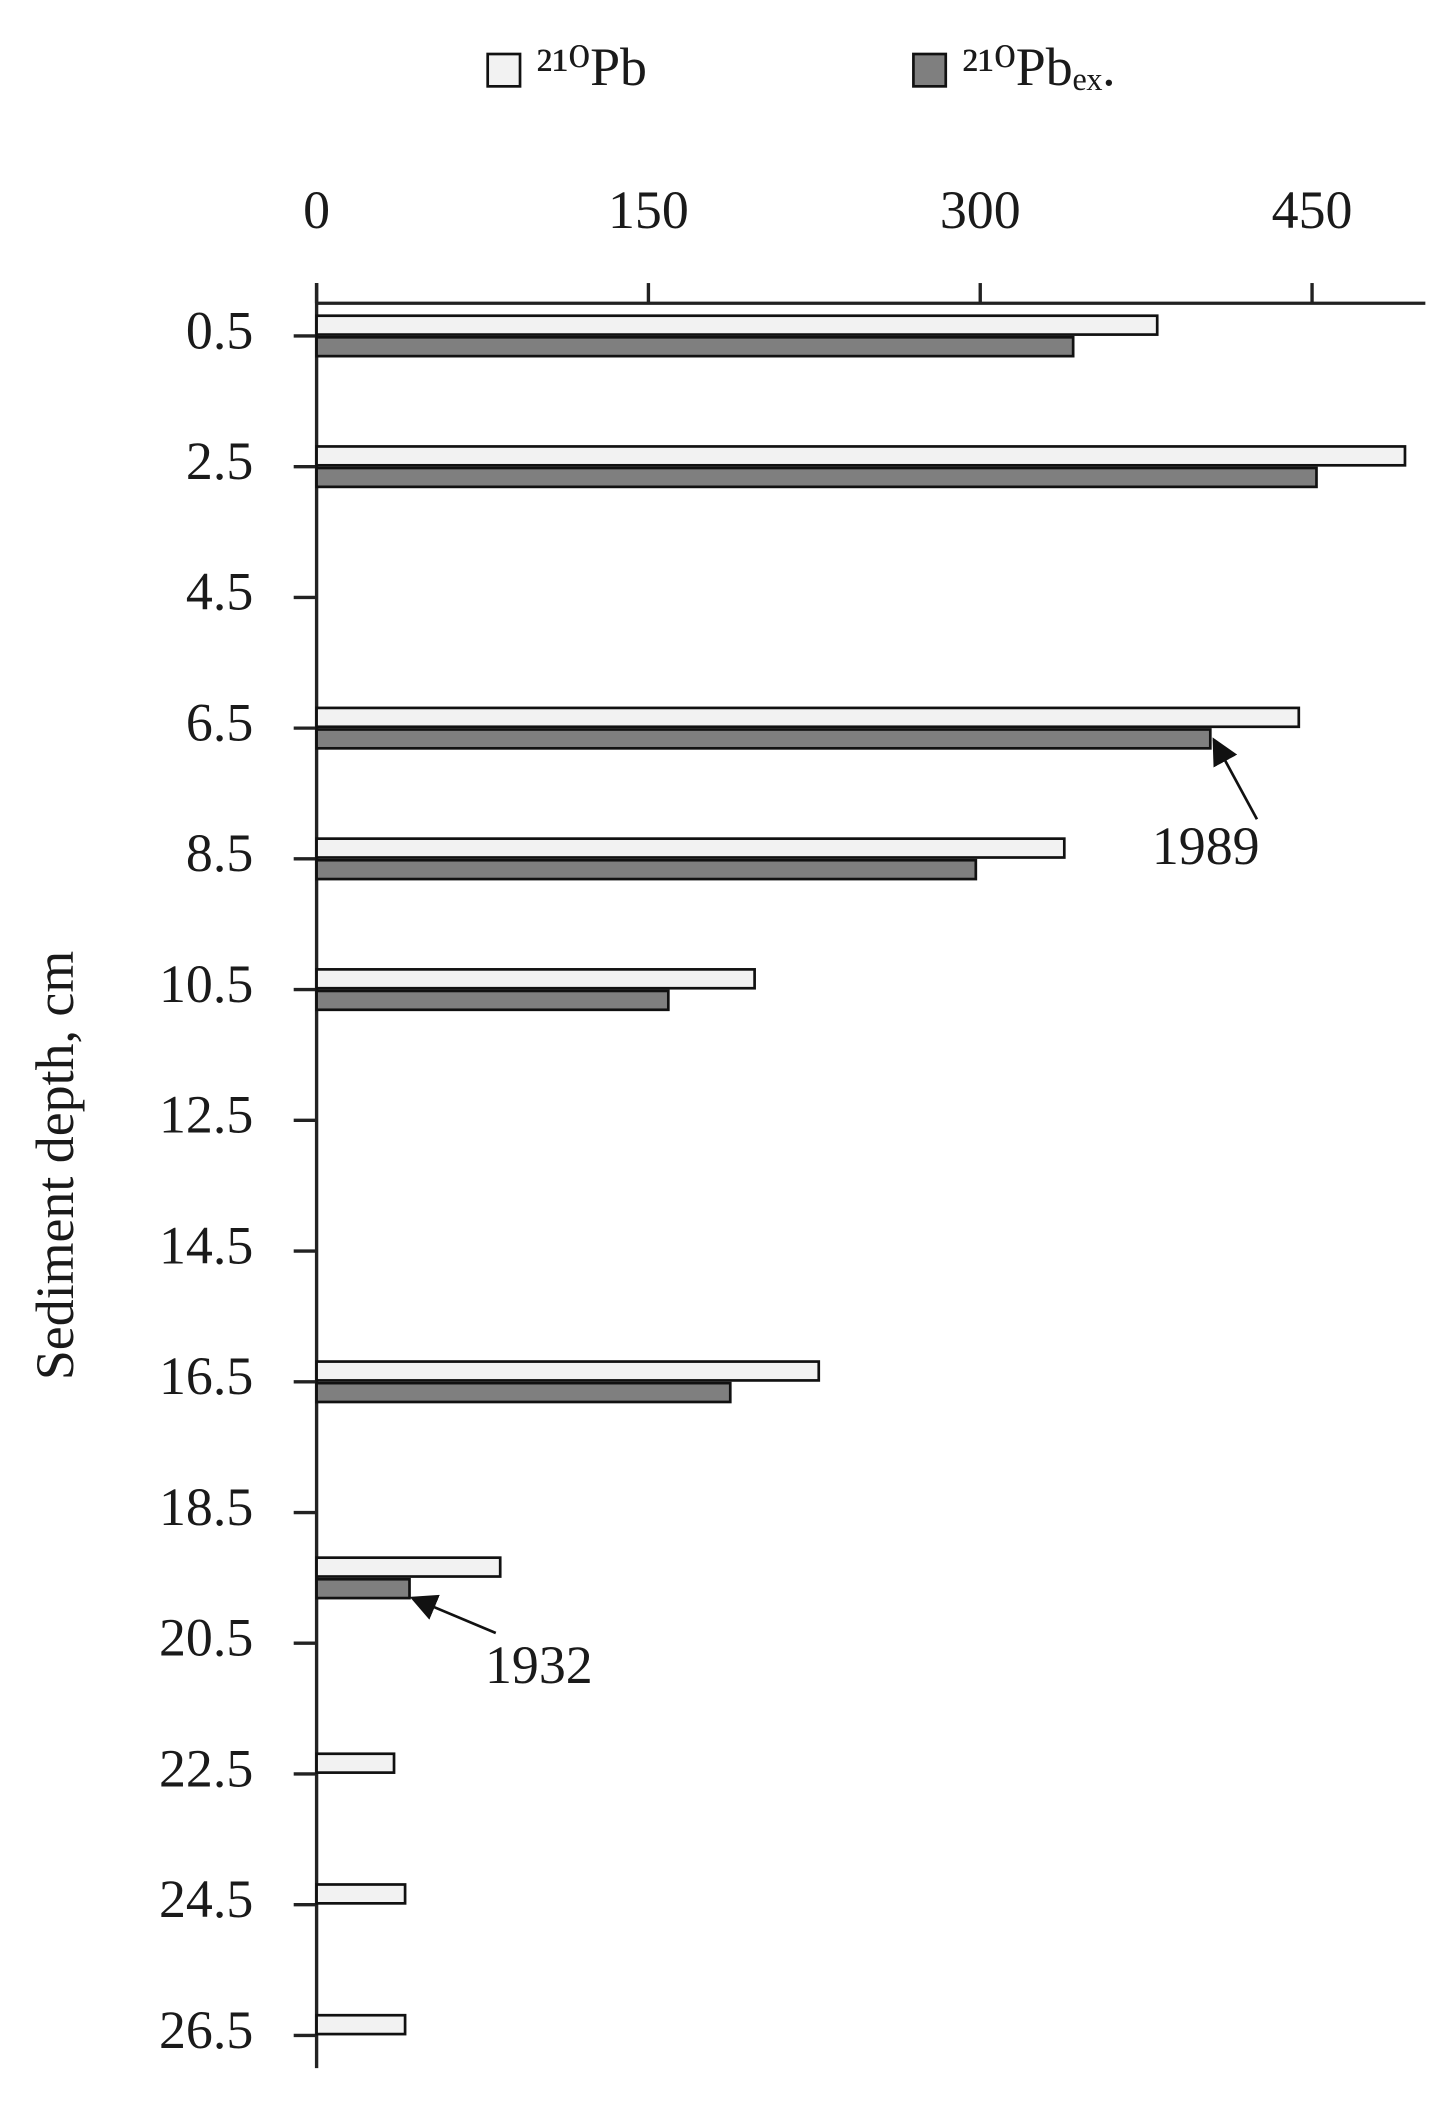  Describe the element at coordinates (219, 853) in the screenshot. I see `y-tick-label: 8.5` at that location.